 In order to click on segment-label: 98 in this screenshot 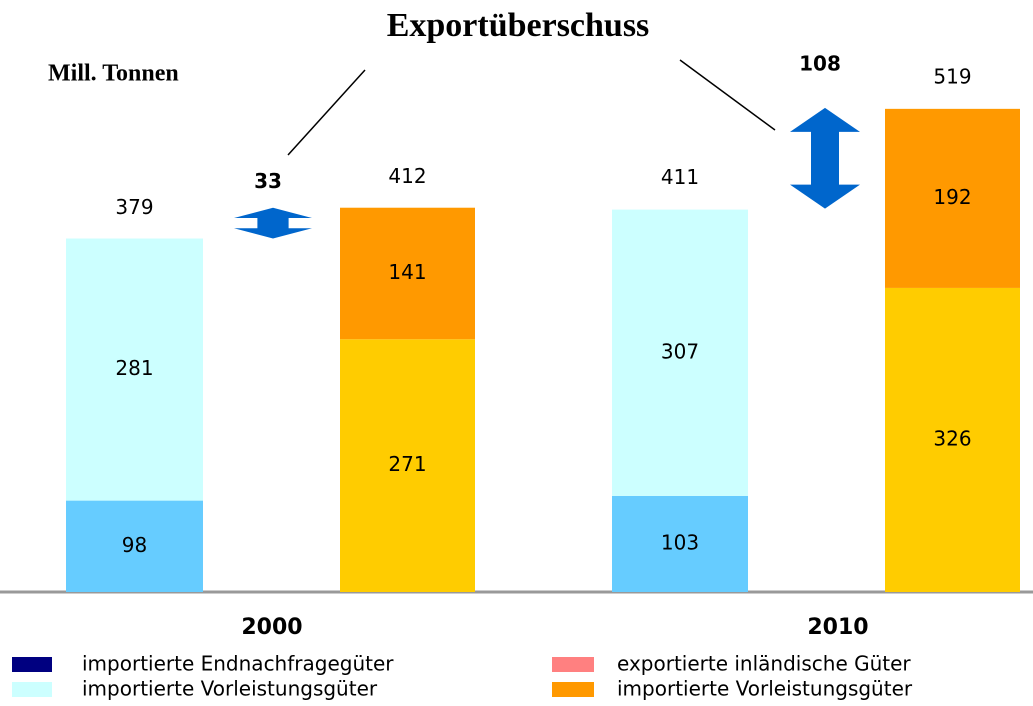, I will do `click(134, 545)`.